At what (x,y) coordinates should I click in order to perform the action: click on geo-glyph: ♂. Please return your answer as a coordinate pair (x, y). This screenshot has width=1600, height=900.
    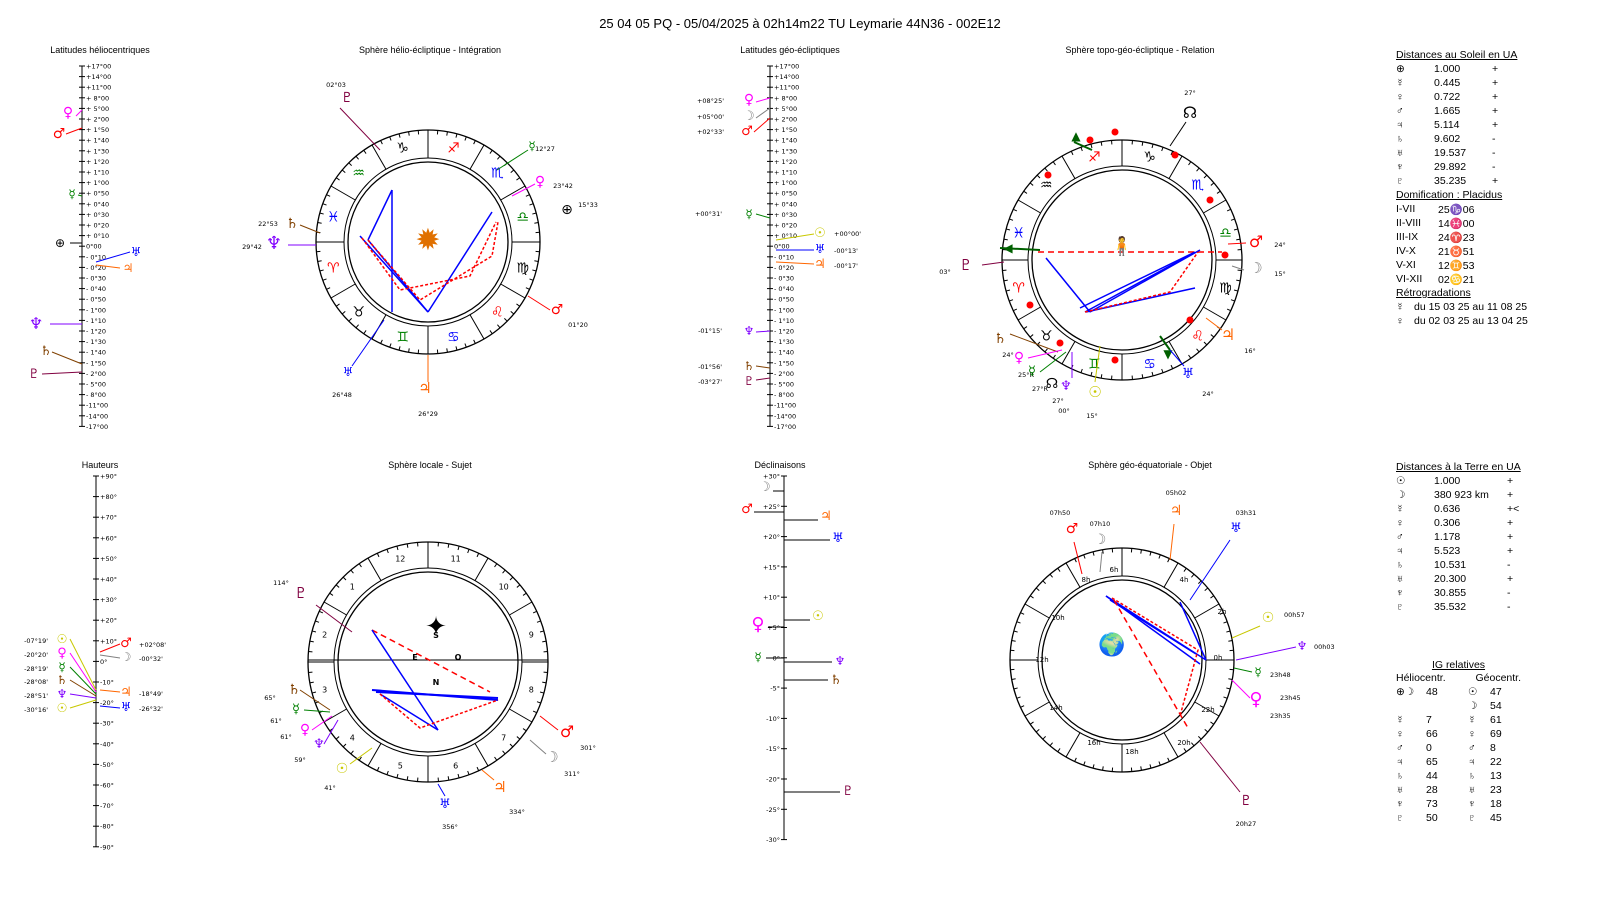
    Looking at the image, I should click on (1472, 748).